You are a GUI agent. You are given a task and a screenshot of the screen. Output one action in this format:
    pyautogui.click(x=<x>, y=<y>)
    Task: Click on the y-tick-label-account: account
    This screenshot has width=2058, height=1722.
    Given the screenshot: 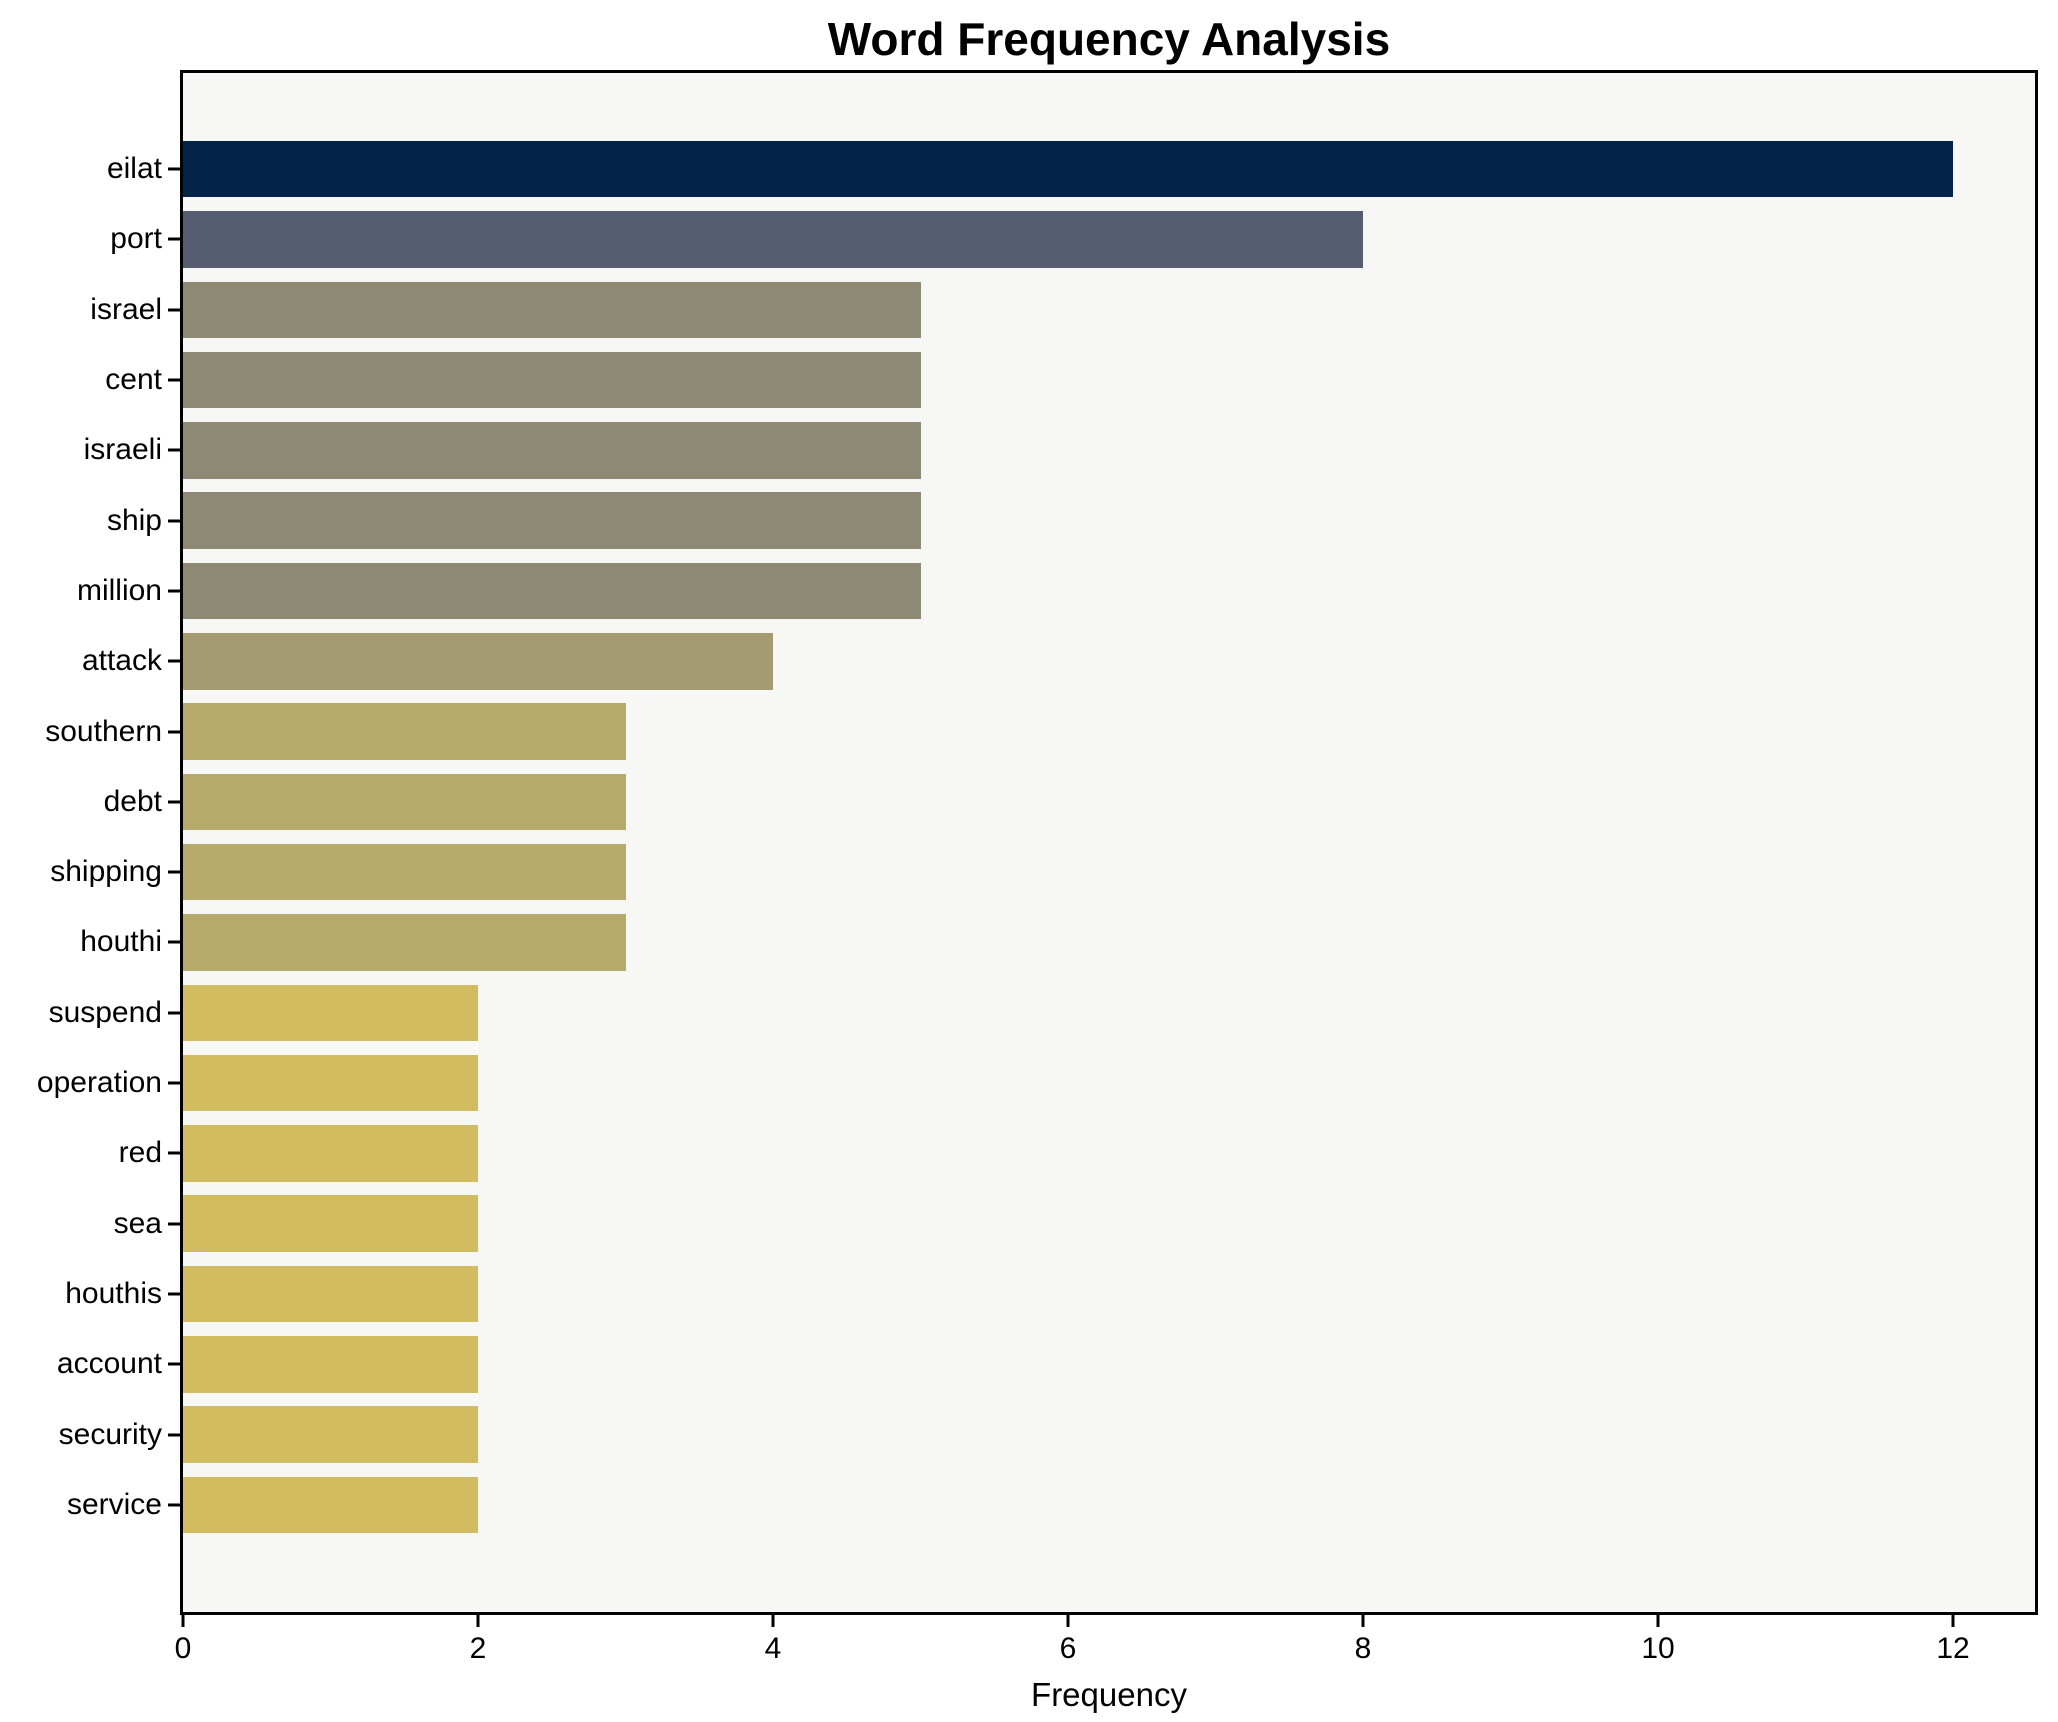 What is the action you would take?
    pyautogui.click(x=109, y=1364)
    